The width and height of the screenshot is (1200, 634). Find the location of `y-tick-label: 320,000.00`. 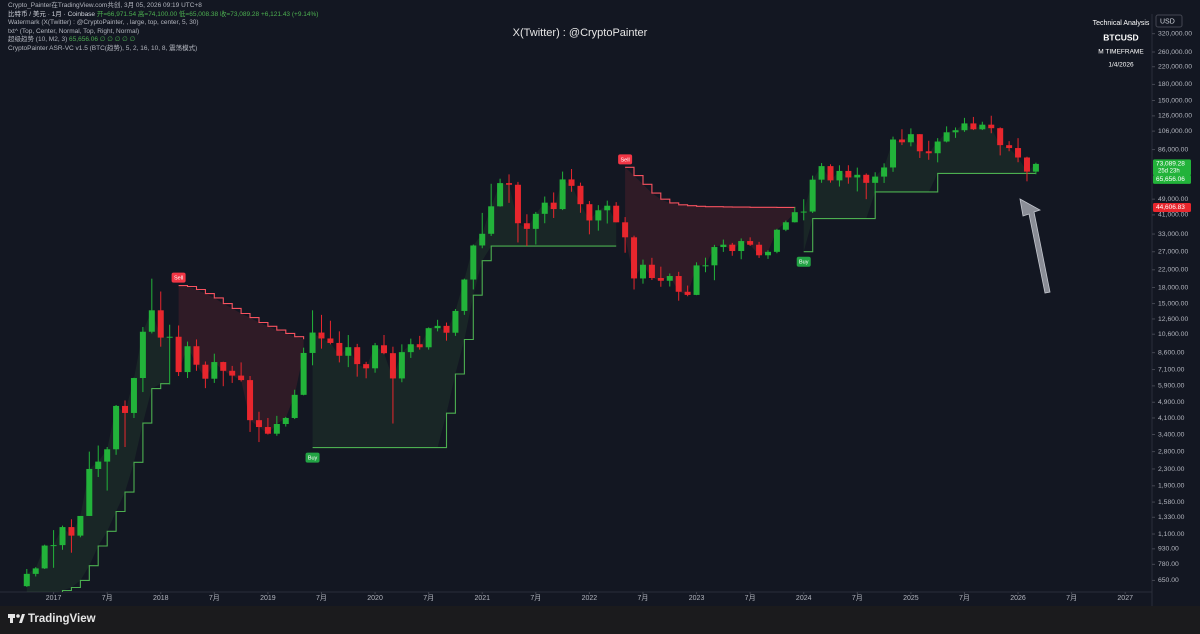

y-tick-label: 320,000.00 is located at coordinates (1175, 33).